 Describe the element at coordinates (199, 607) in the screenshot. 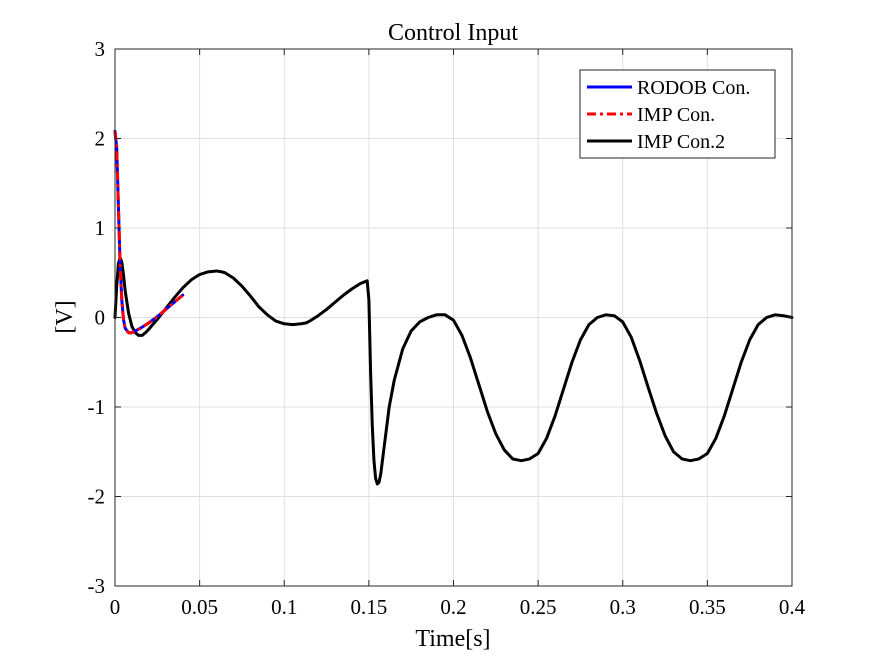

I see `x-tick-label: 0.05` at that location.